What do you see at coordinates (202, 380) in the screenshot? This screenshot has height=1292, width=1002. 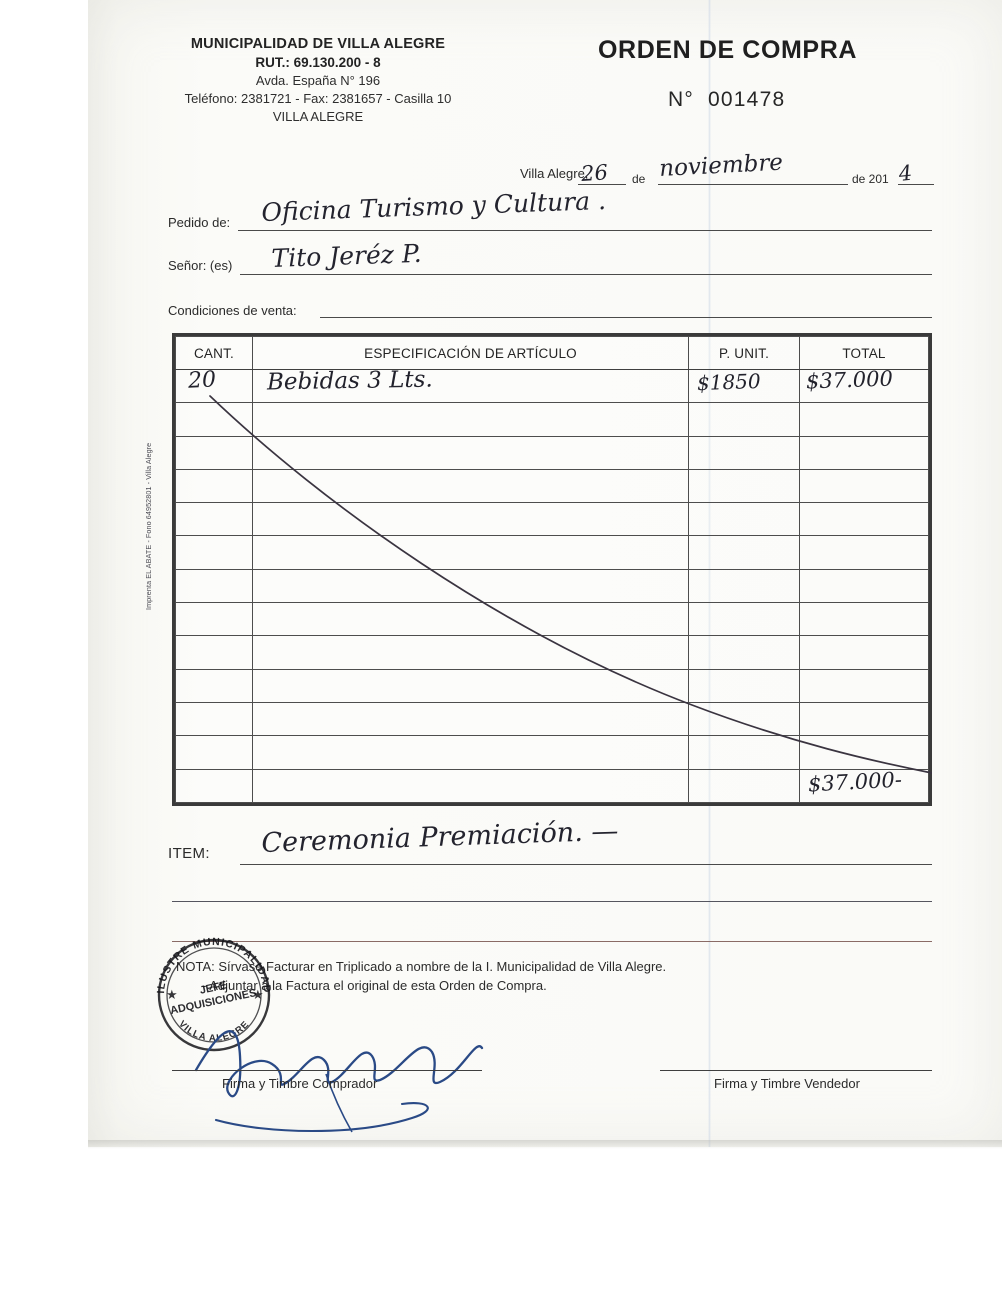 I see `cell-cant-value: 20` at bounding box center [202, 380].